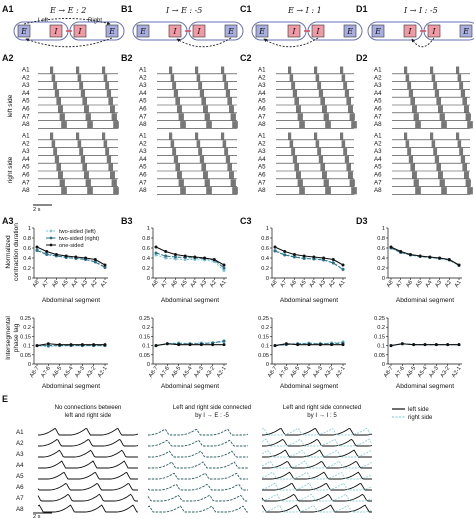  Describe the element at coordinates (265, 259) in the screenshot. I see `y-tick-label: 0.4` at that location.